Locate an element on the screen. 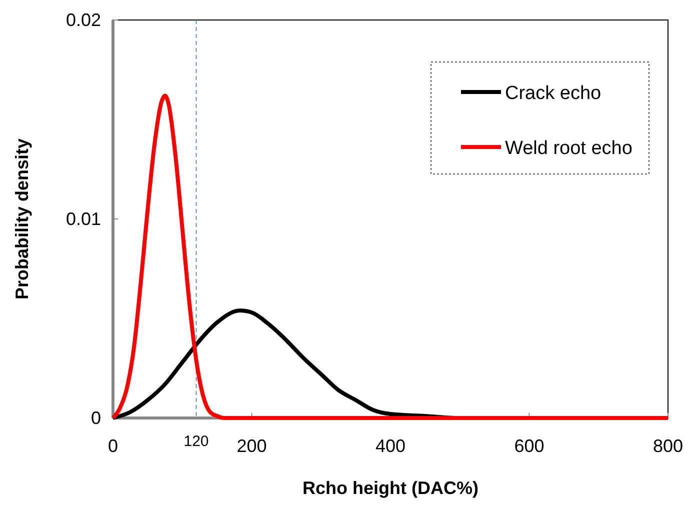 The image size is (689, 506). legend-label: Crack echo is located at coordinates (553, 93).